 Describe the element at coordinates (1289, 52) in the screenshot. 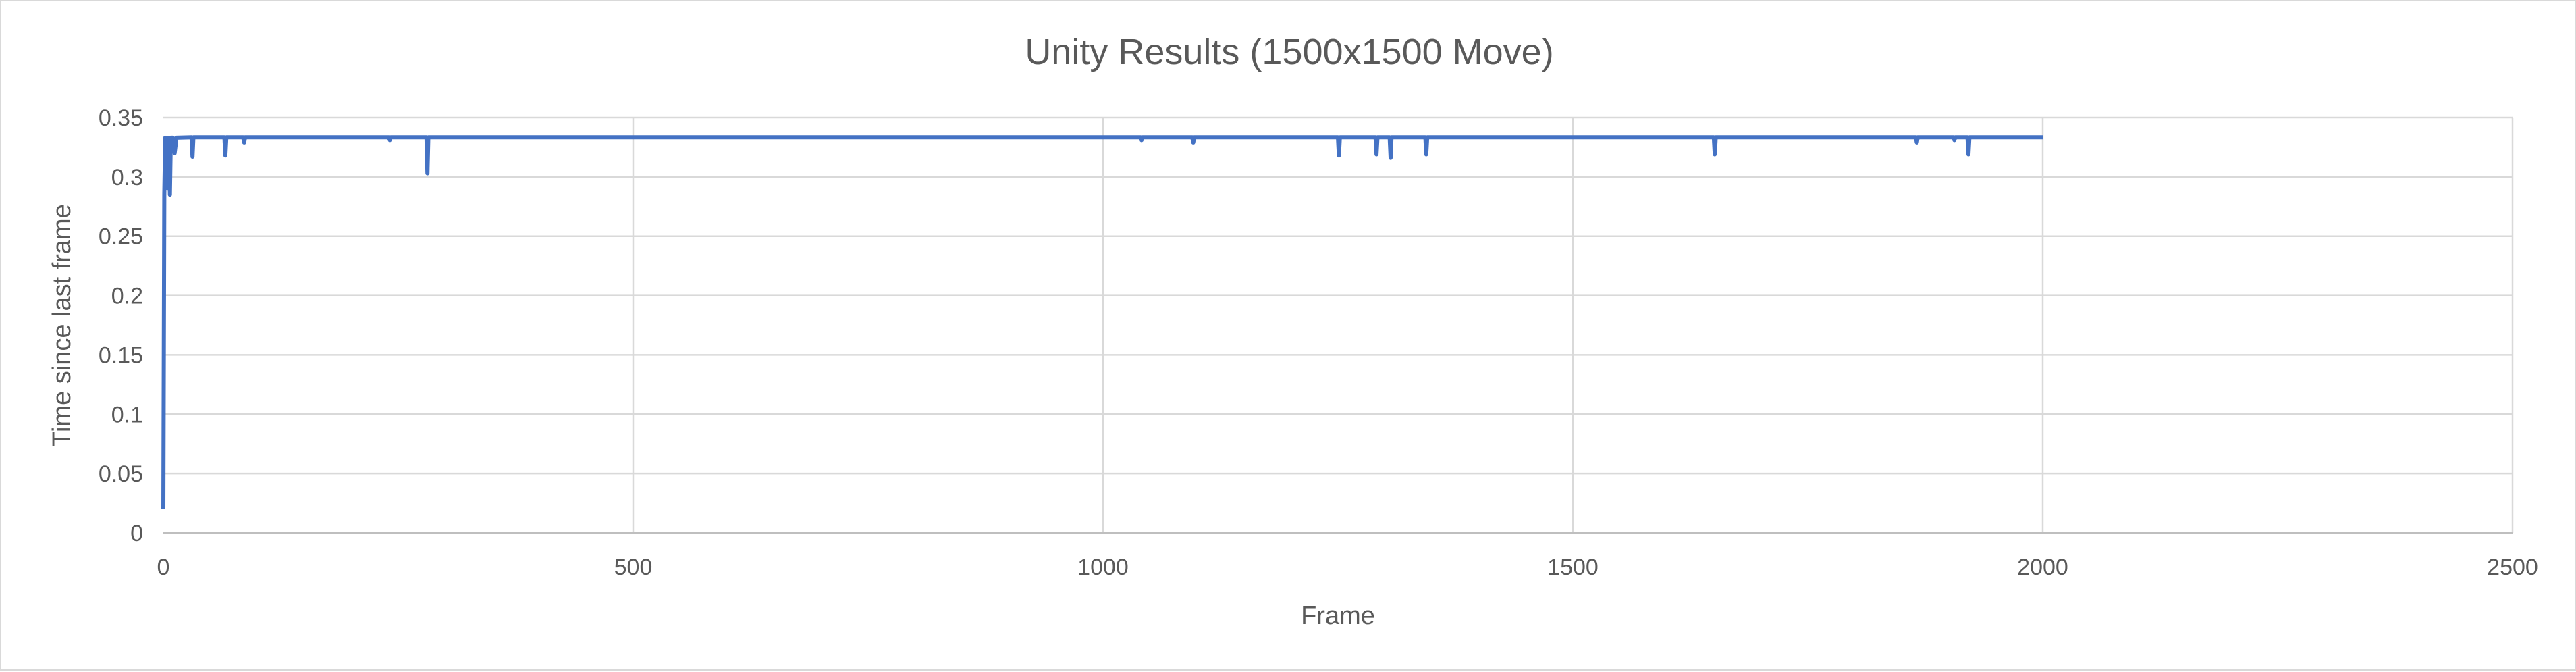

I see `chart-title: Unity Results (1500x1500 Move)` at that location.